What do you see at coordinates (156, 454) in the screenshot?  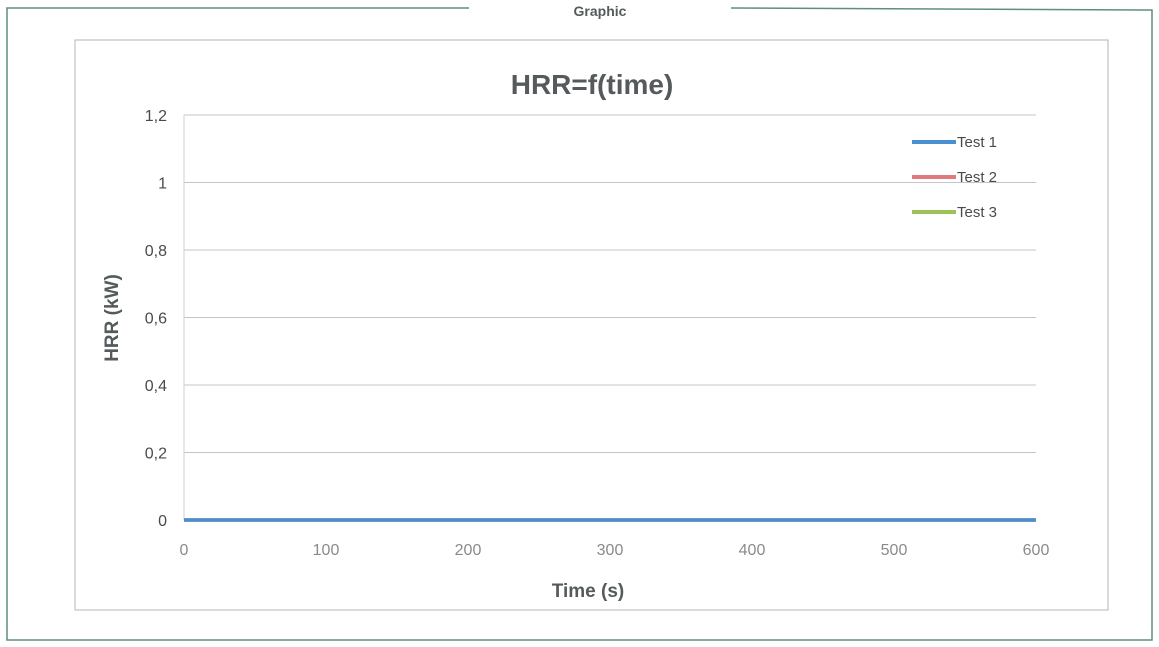 I see `y-tick-label: 0,2` at bounding box center [156, 454].